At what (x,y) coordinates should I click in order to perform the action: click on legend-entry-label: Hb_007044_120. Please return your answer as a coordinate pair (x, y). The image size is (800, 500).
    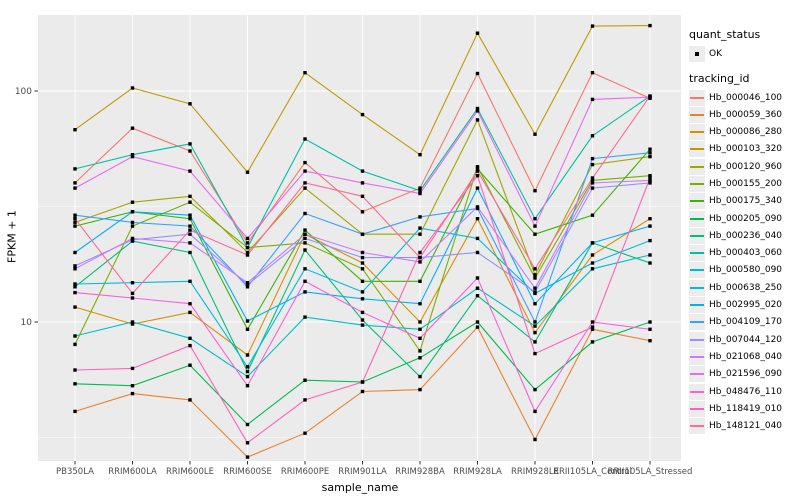
    Looking at the image, I should click on (746, 339).